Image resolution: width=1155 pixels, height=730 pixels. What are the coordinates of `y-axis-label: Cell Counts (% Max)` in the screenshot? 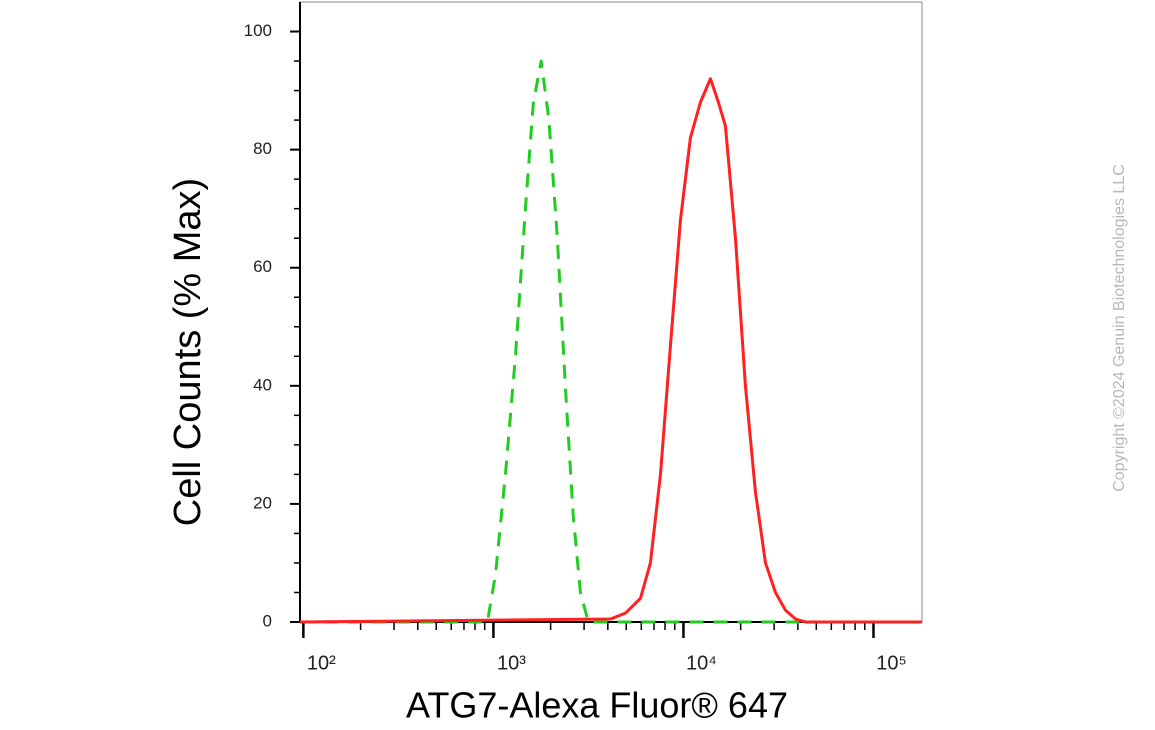 It's located at (188, 352).